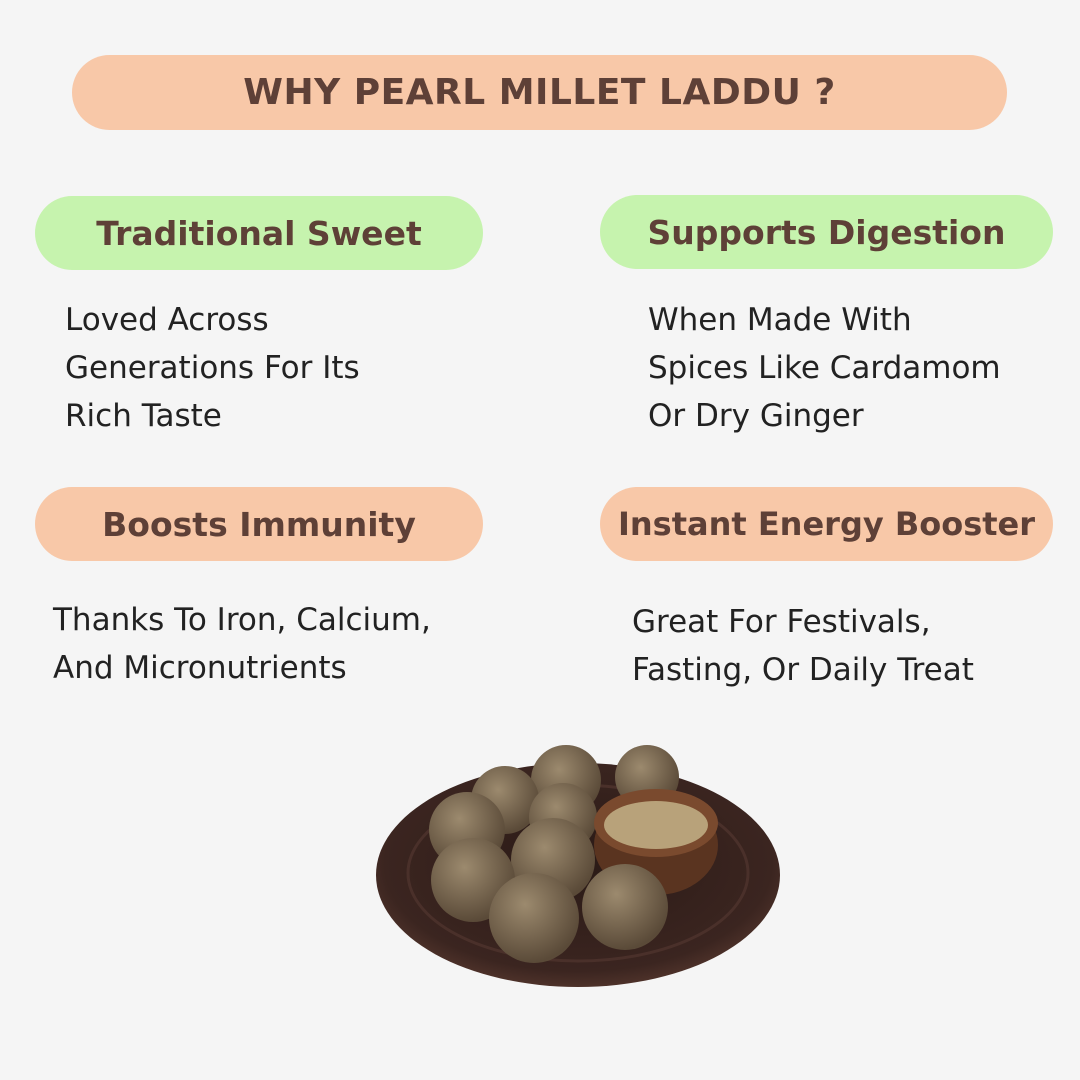  I want to click on desc-line: Thanks To Iron, Calcium,, so click(242, 620).